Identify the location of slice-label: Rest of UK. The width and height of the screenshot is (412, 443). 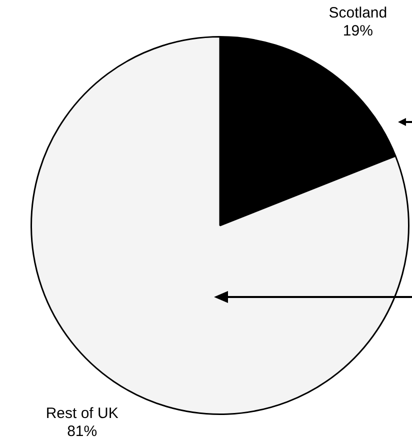
(82, 413).